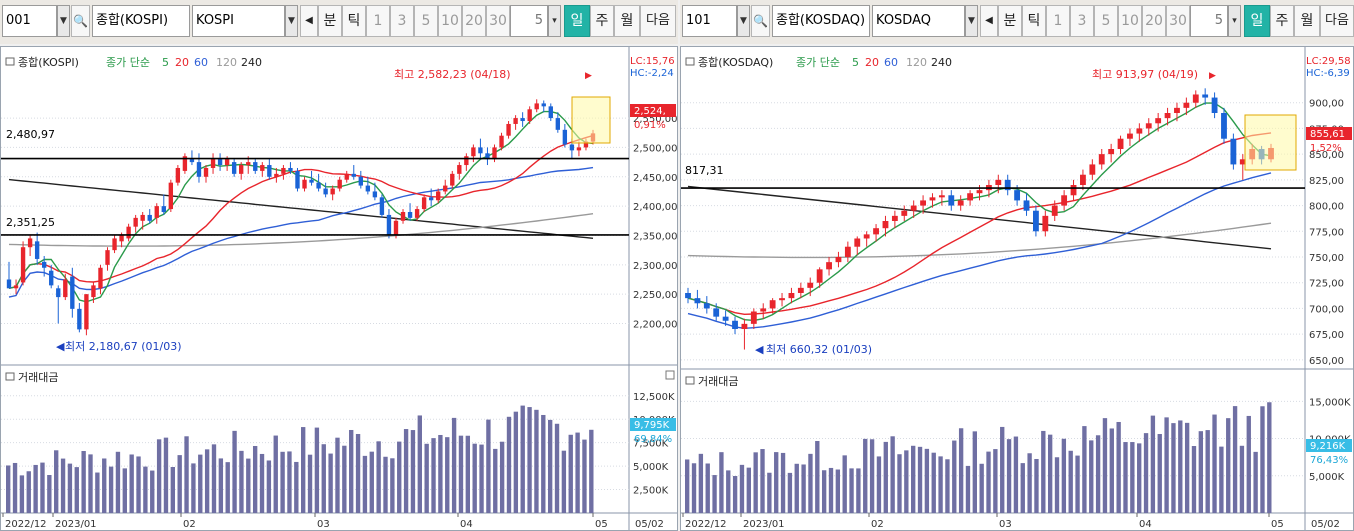 The width and height of the screenshot is (1354, 531). Describe the element at coordinates (141, 21) in the screenshot. I see `market-select: 종합(KOSPI)` at that location.